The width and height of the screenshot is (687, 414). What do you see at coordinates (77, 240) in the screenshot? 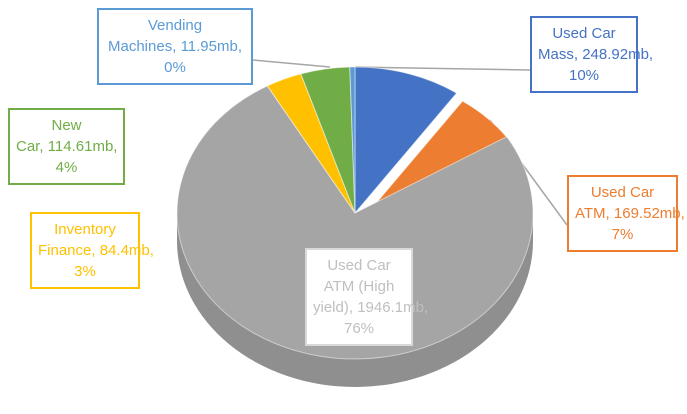
I see `label-category: Inventory Finance,` at bounding box center [77, 240].